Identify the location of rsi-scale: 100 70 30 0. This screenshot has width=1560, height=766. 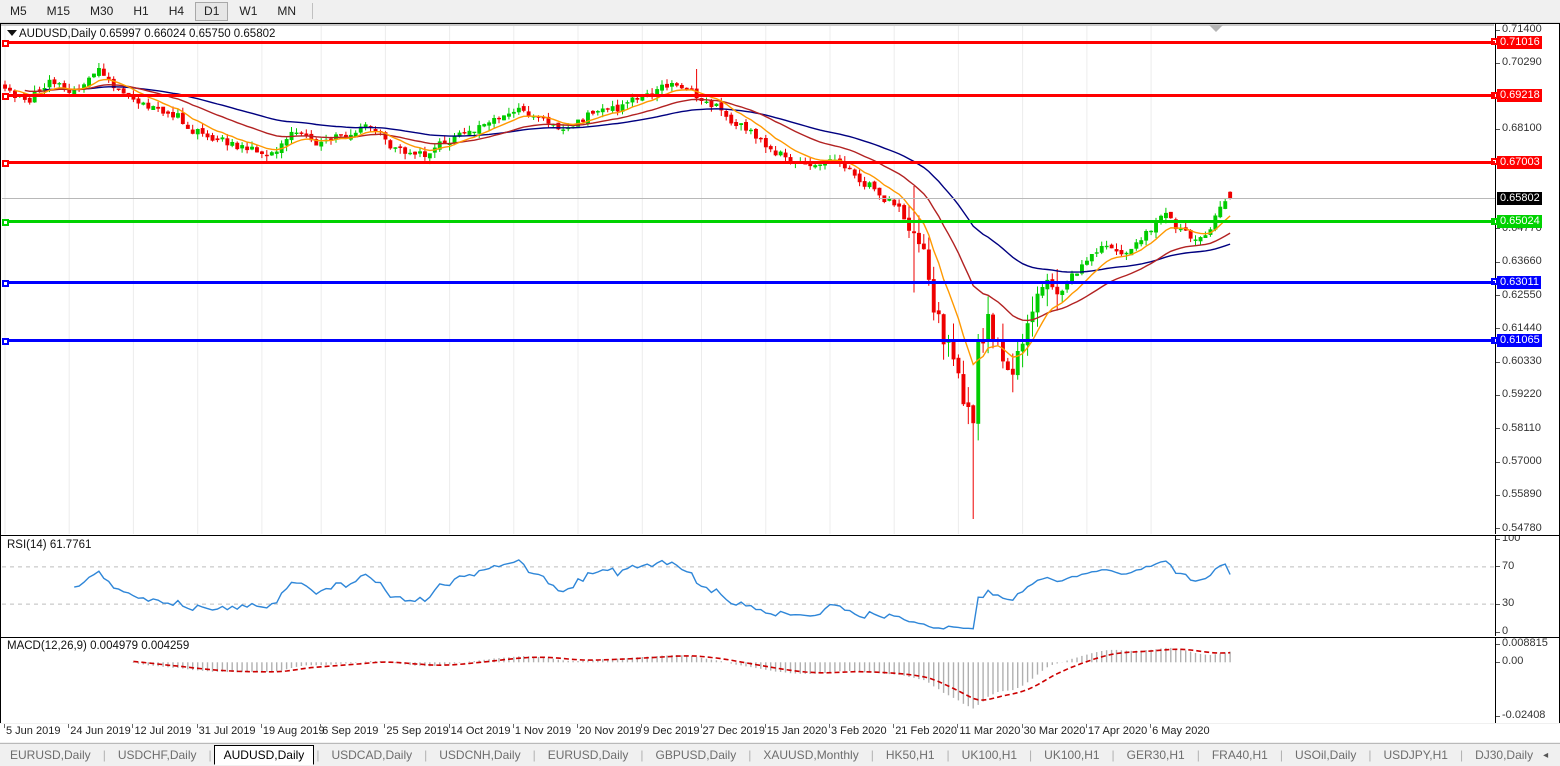
(1526, 586).